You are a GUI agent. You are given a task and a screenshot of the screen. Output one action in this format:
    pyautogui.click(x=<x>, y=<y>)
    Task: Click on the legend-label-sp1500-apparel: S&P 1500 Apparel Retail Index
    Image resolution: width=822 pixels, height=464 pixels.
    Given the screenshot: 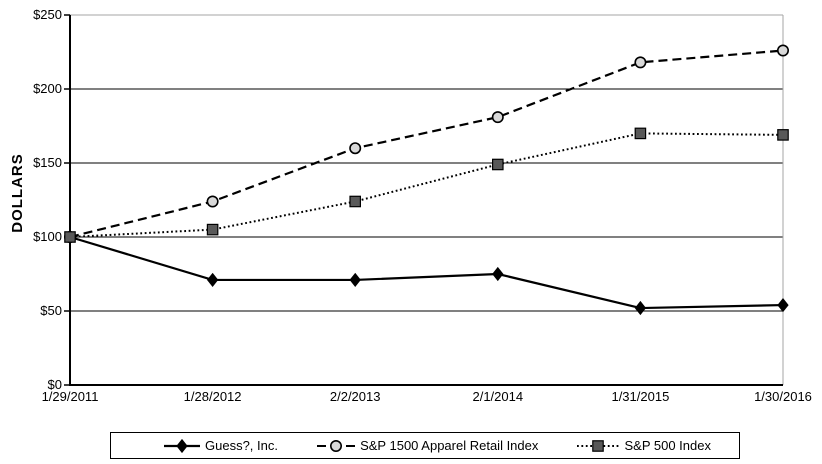 What is the action you would take?
    pyautogui.click(x=449, y=445)
    